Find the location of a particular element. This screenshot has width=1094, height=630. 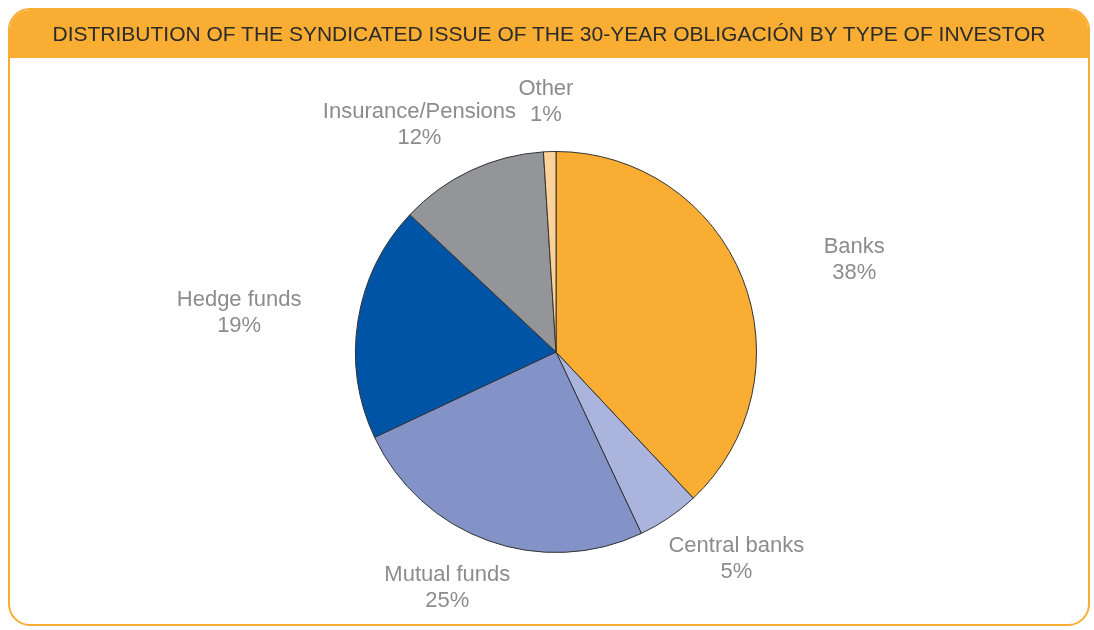

data-label: 19% is located at coordinates (239, 324).